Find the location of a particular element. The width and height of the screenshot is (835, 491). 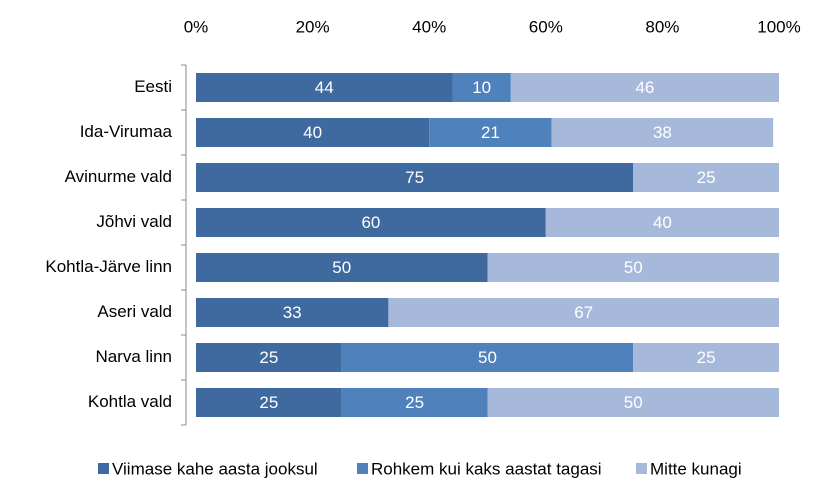

x-tick-label: 0% is located at coordinates (196, 26).